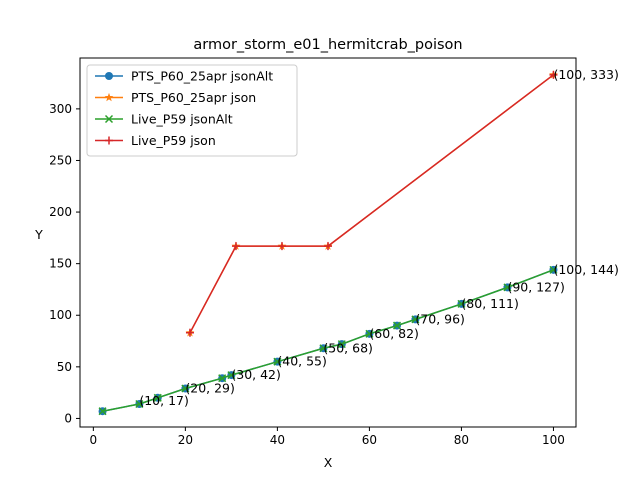 This screenshot has width=640, height=480. I want to click on x-axis-label: X, so click(328, 462).